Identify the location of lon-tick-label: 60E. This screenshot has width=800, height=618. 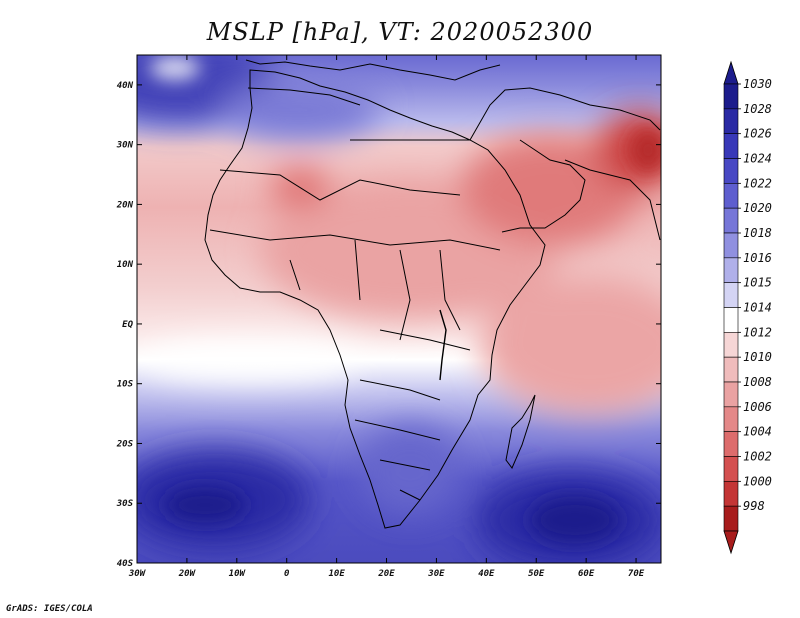
(586, 574).